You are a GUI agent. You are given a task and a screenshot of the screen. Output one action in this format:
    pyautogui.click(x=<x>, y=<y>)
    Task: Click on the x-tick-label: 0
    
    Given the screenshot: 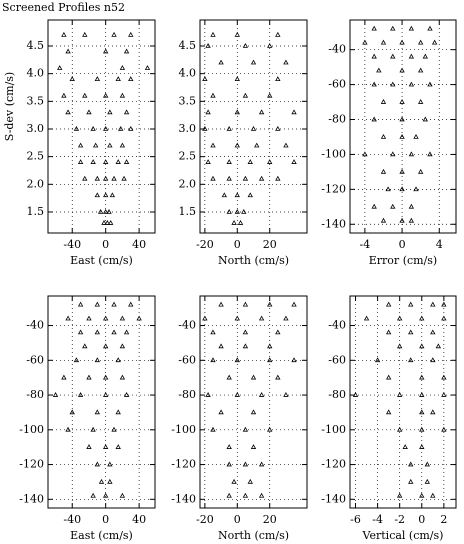 What is the action you would take?
    pyautogui.click(x=237, y=519)
    